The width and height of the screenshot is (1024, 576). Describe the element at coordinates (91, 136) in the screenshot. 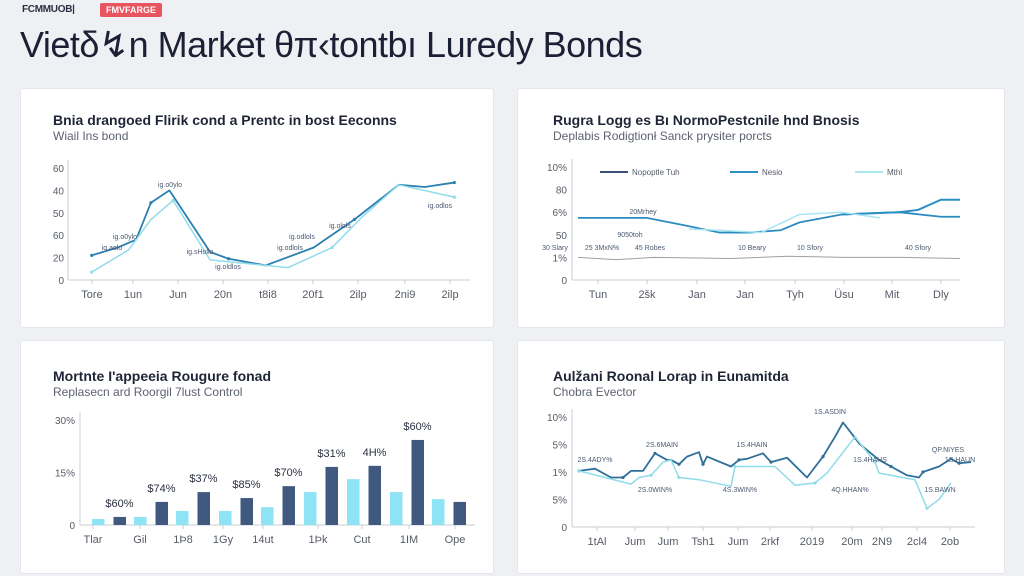

I see `panel-subtitle: Wiail Ins bond` at that location.